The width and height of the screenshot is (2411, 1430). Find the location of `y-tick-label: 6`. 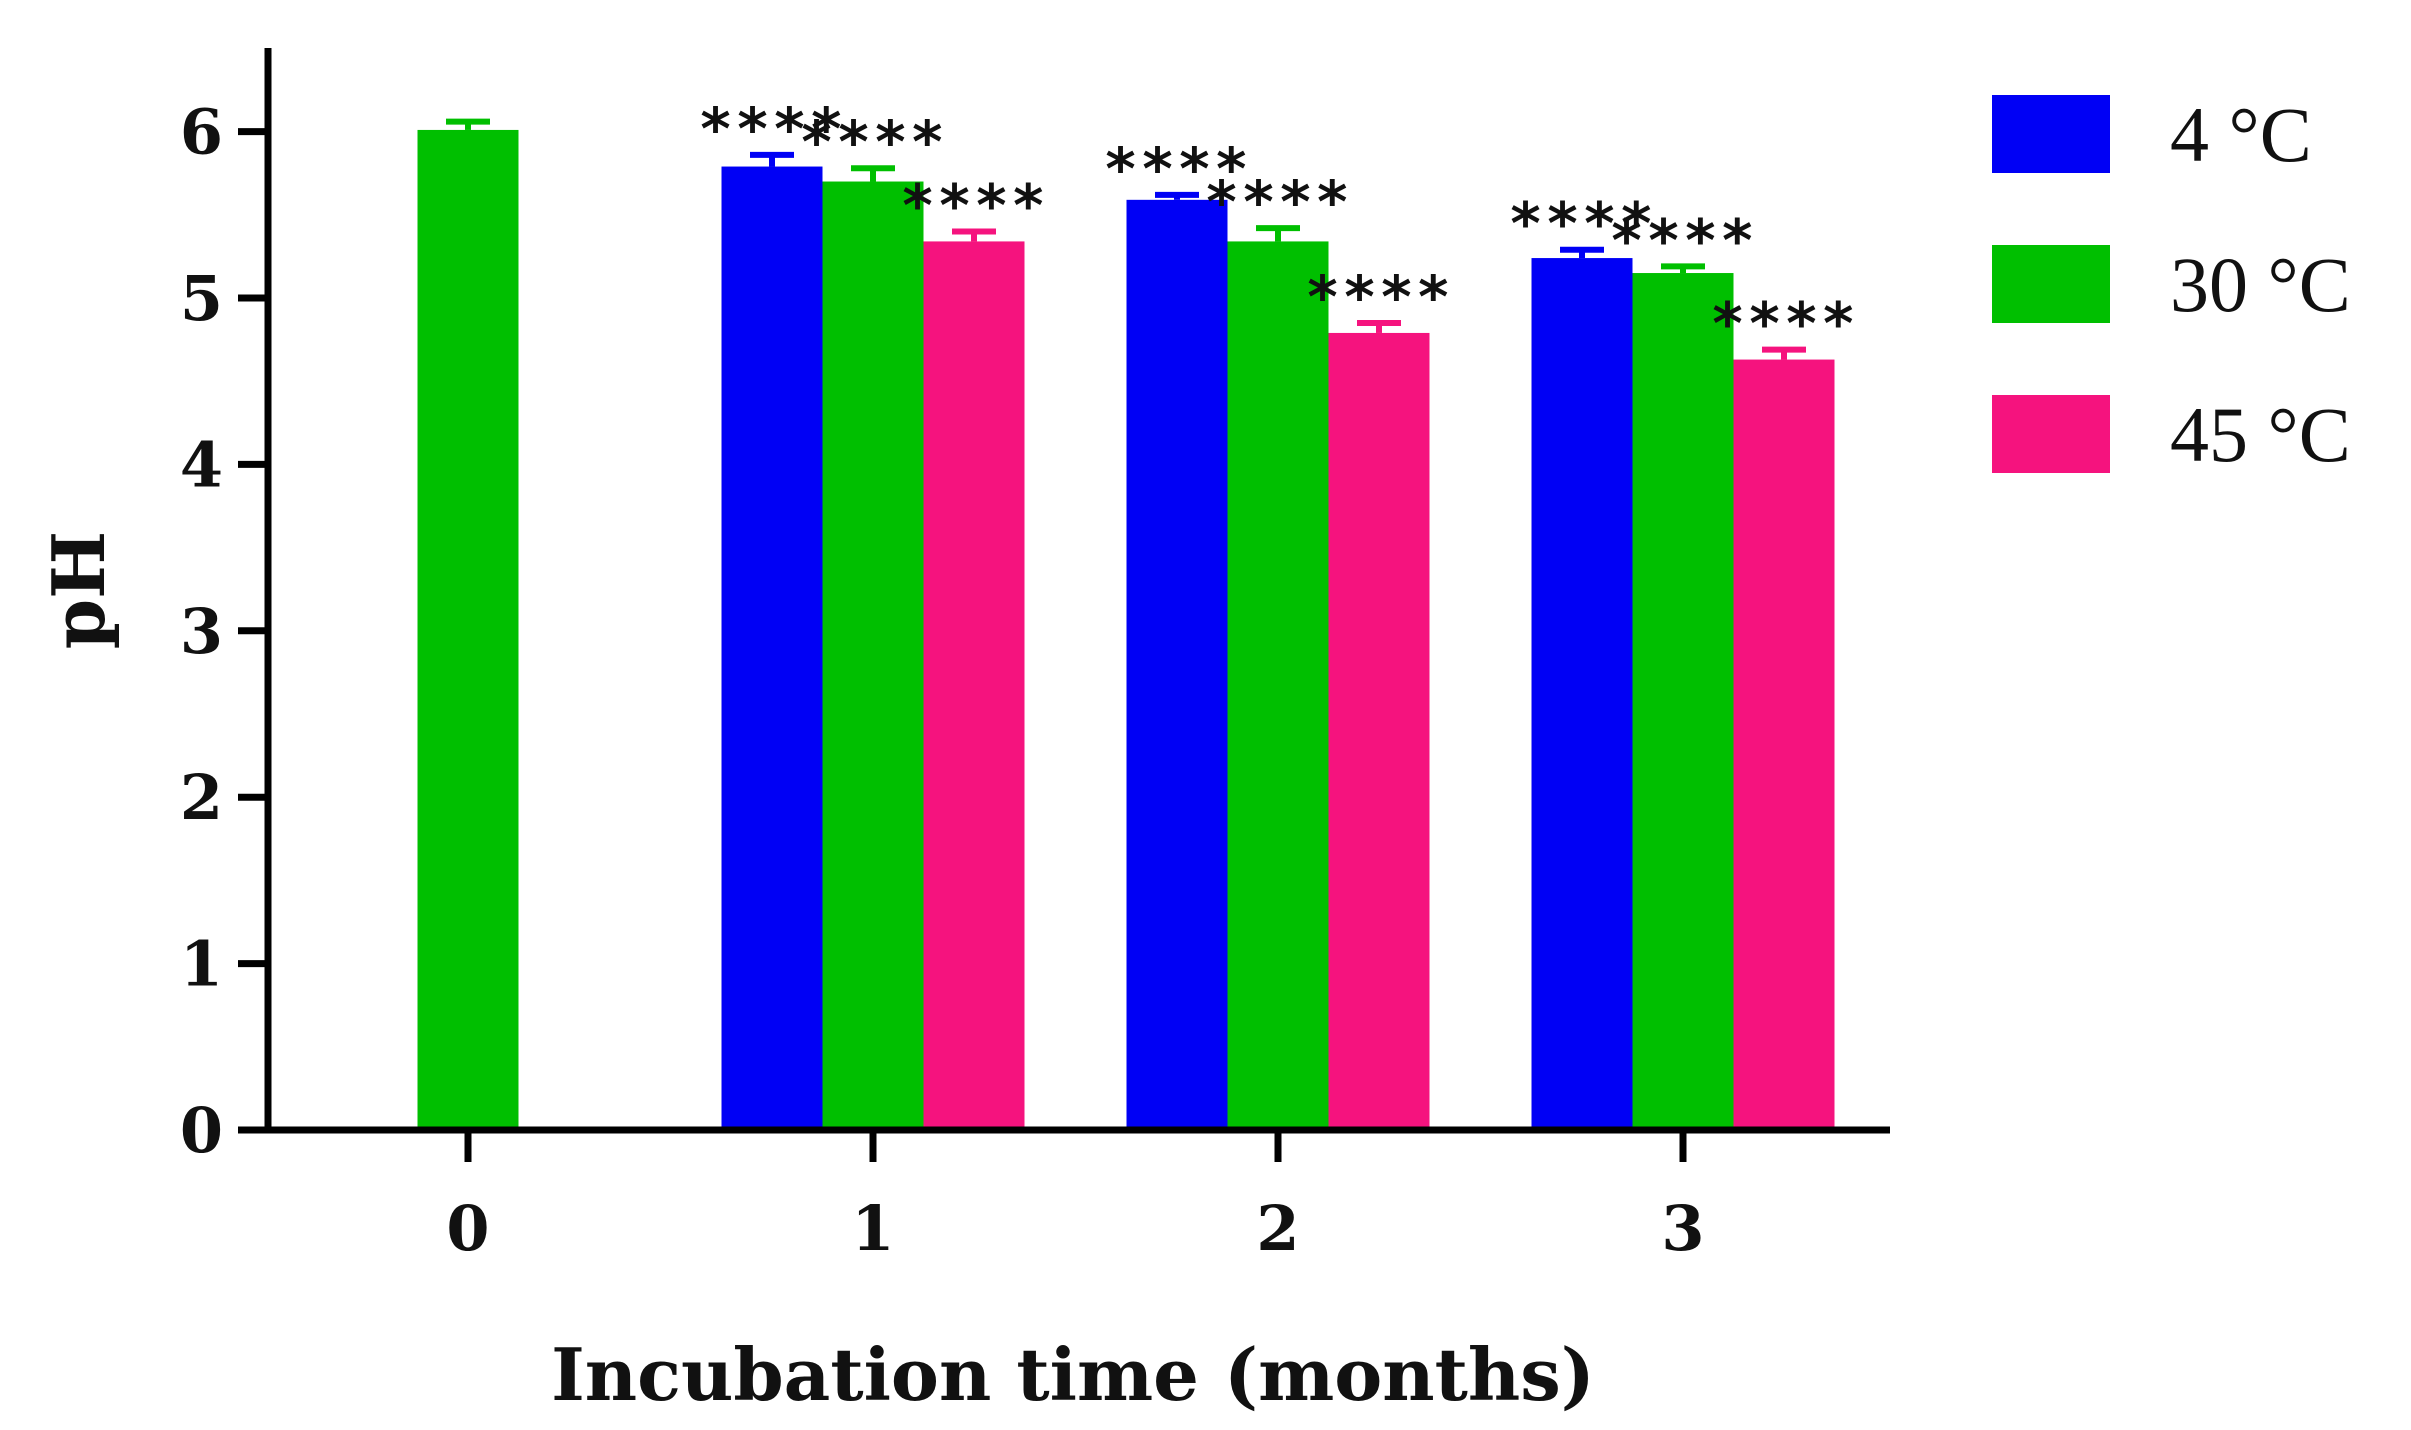

y-tick-label: 6 is located at coordinates (201, 132).